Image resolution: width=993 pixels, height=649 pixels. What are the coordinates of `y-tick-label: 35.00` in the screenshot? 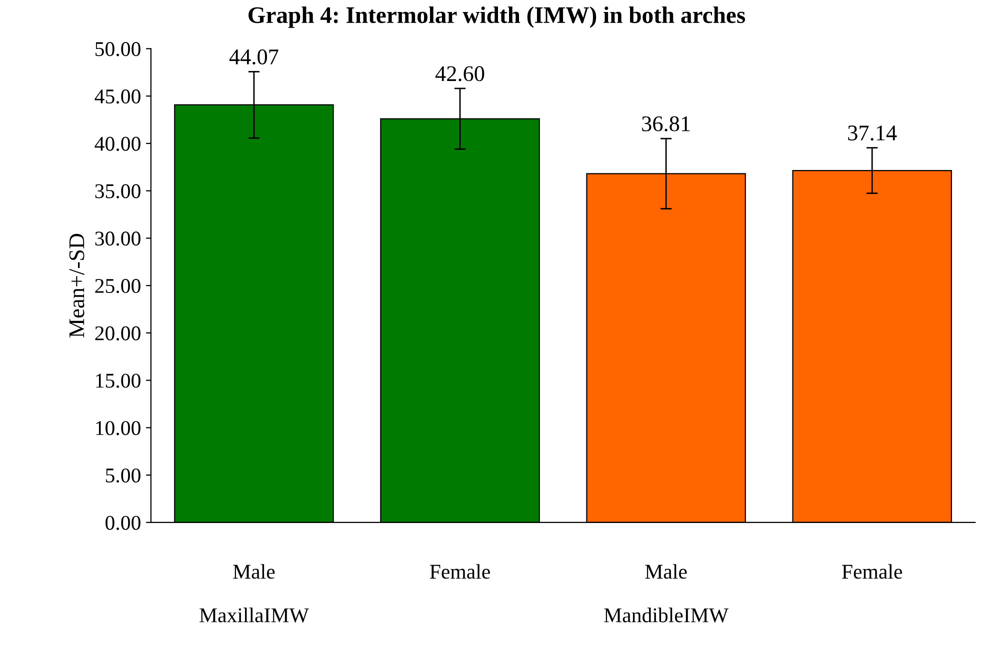 It's located at (117, 191).